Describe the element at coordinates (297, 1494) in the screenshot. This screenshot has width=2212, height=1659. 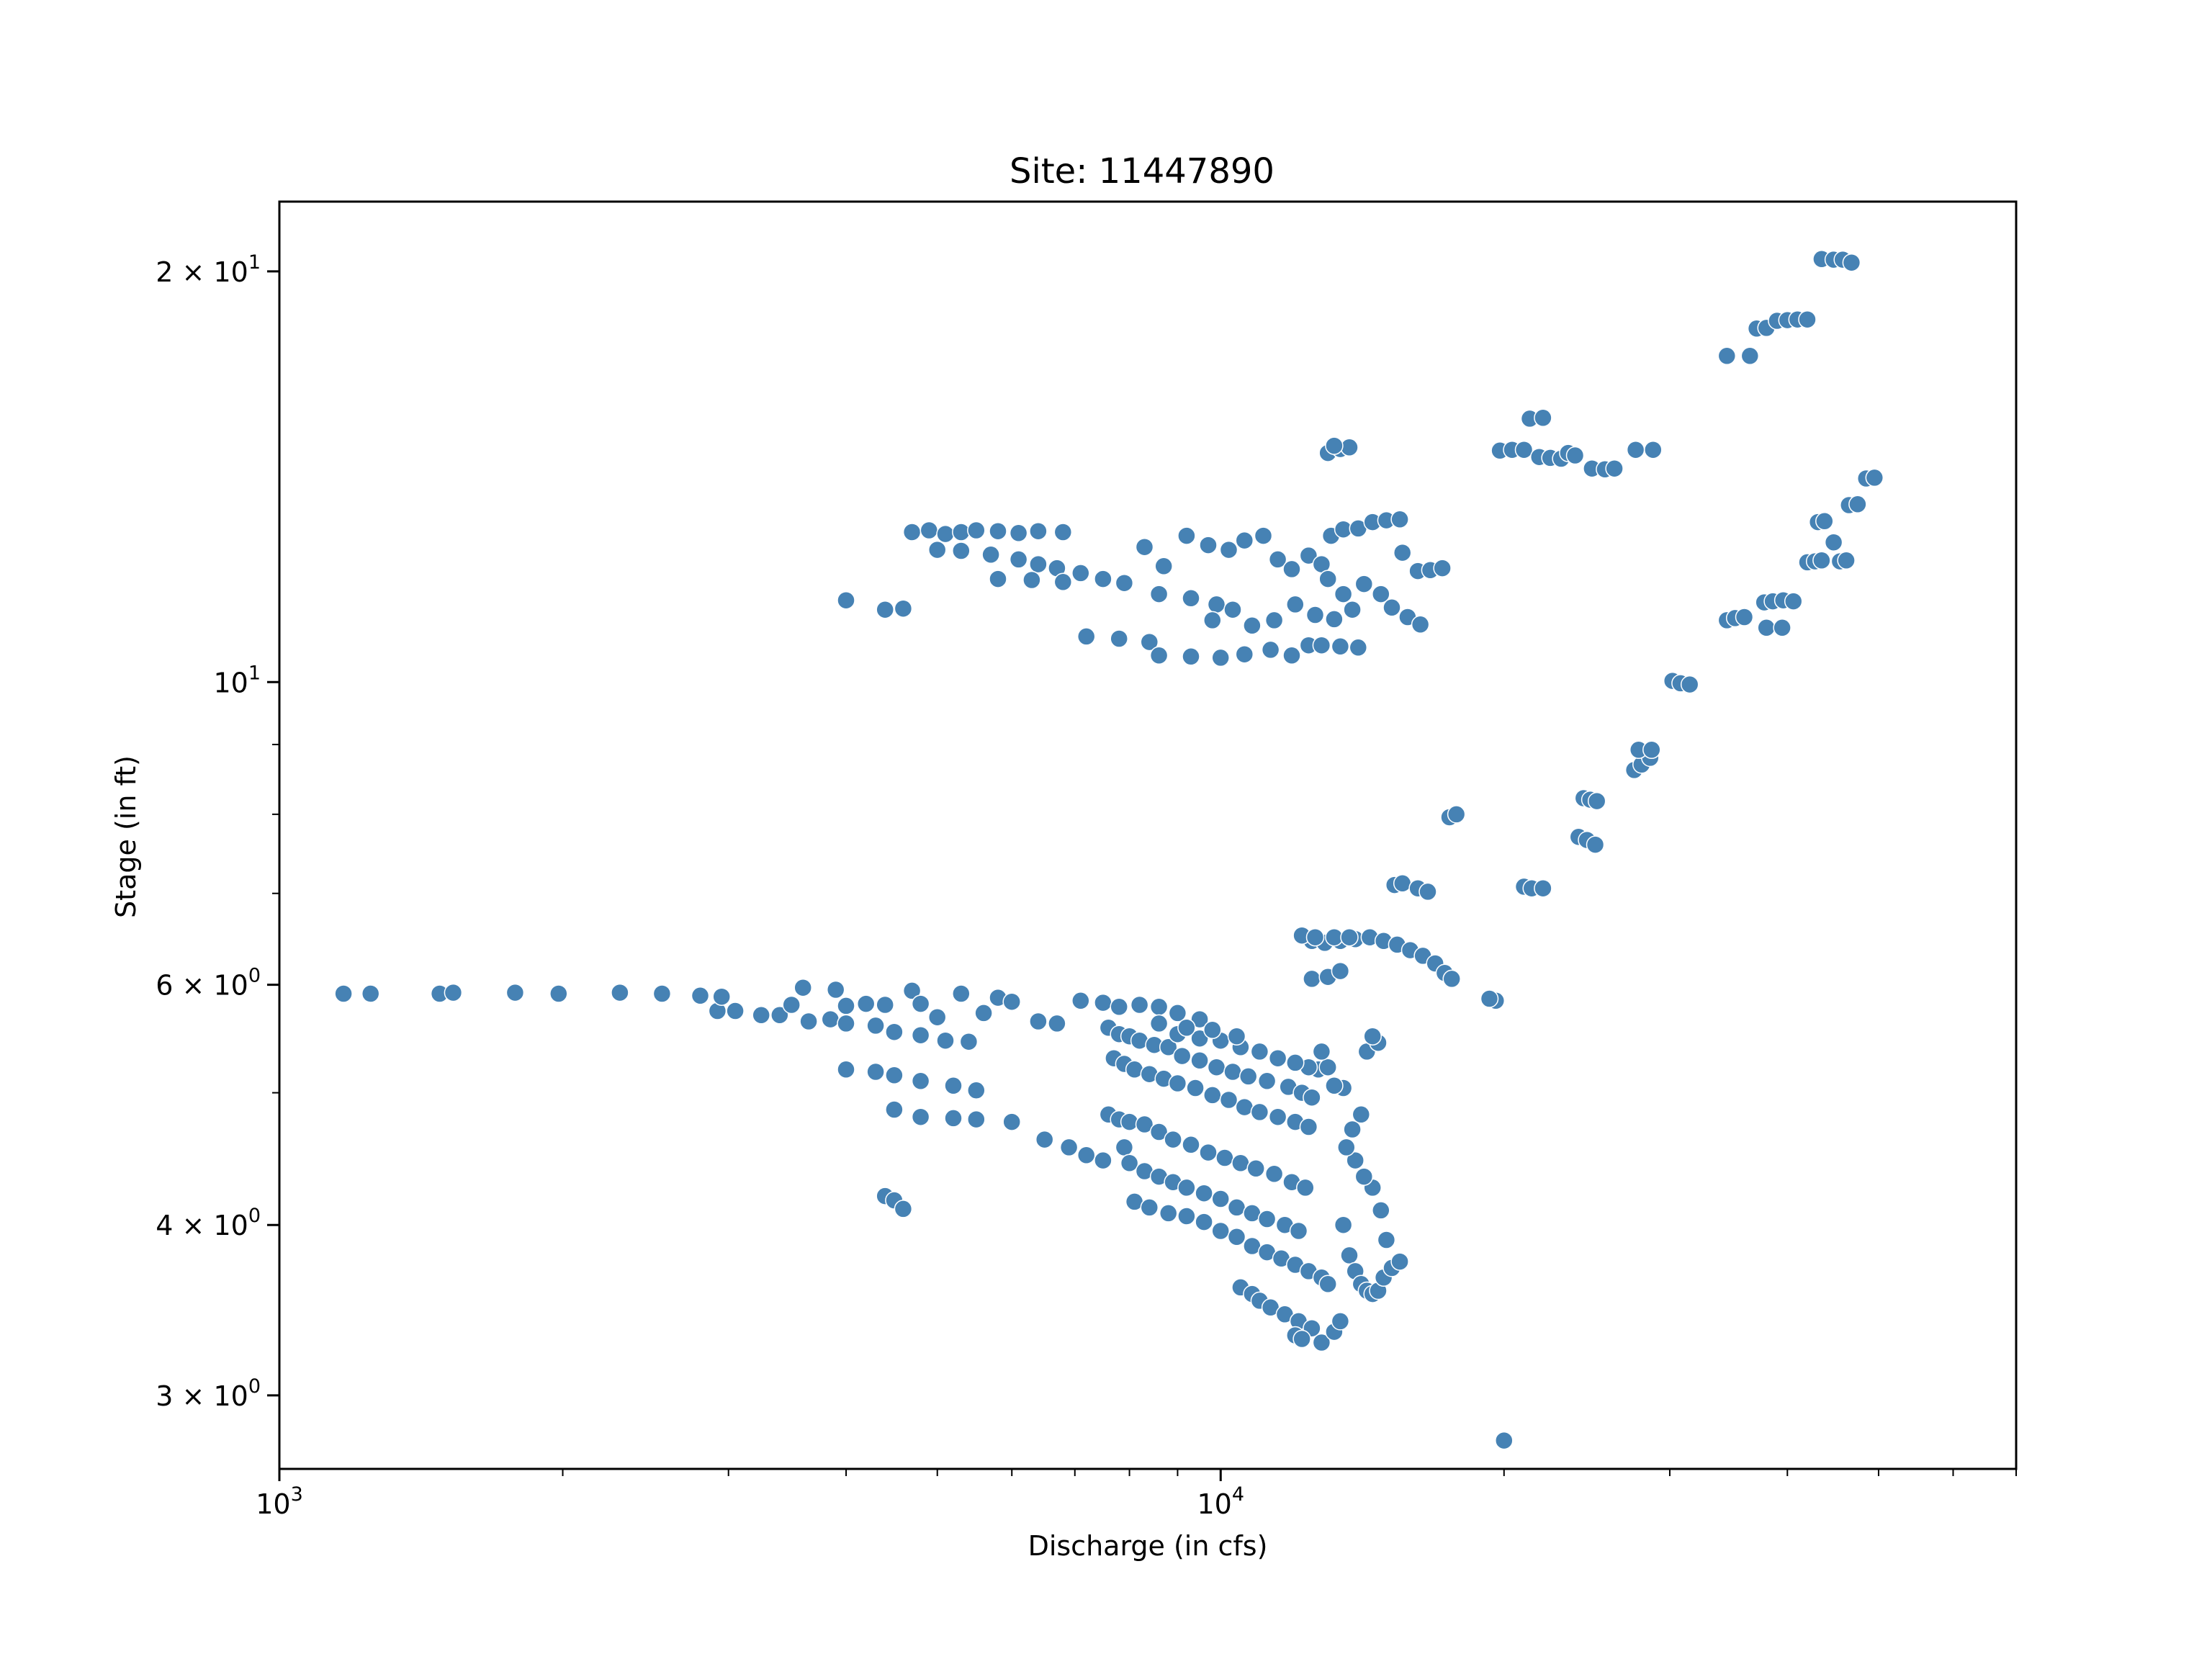
I see `x-tick-label-exponent: 3` at that location.